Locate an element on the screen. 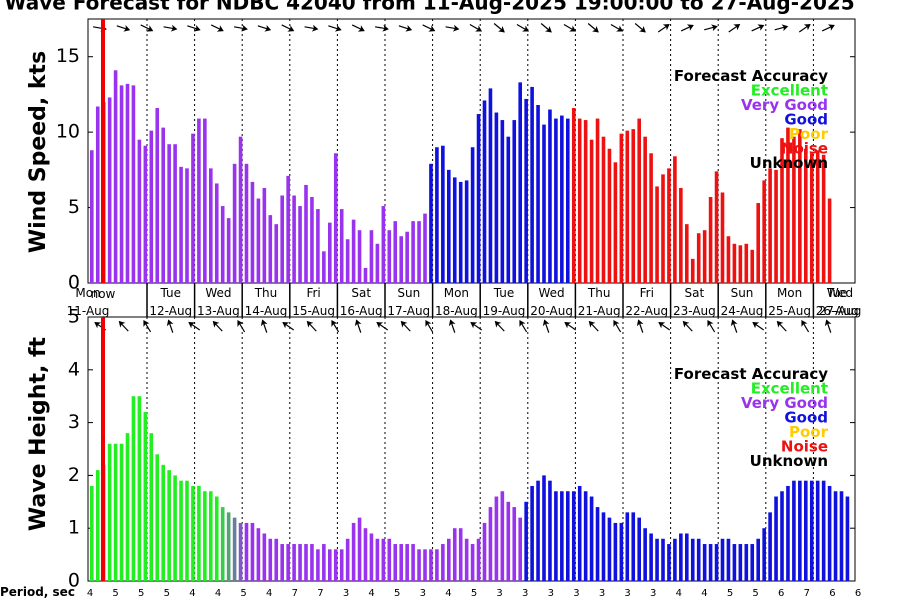 This screenshot has width=900, height=600. legend-entry: Noise is located at coordinates (804, 149).